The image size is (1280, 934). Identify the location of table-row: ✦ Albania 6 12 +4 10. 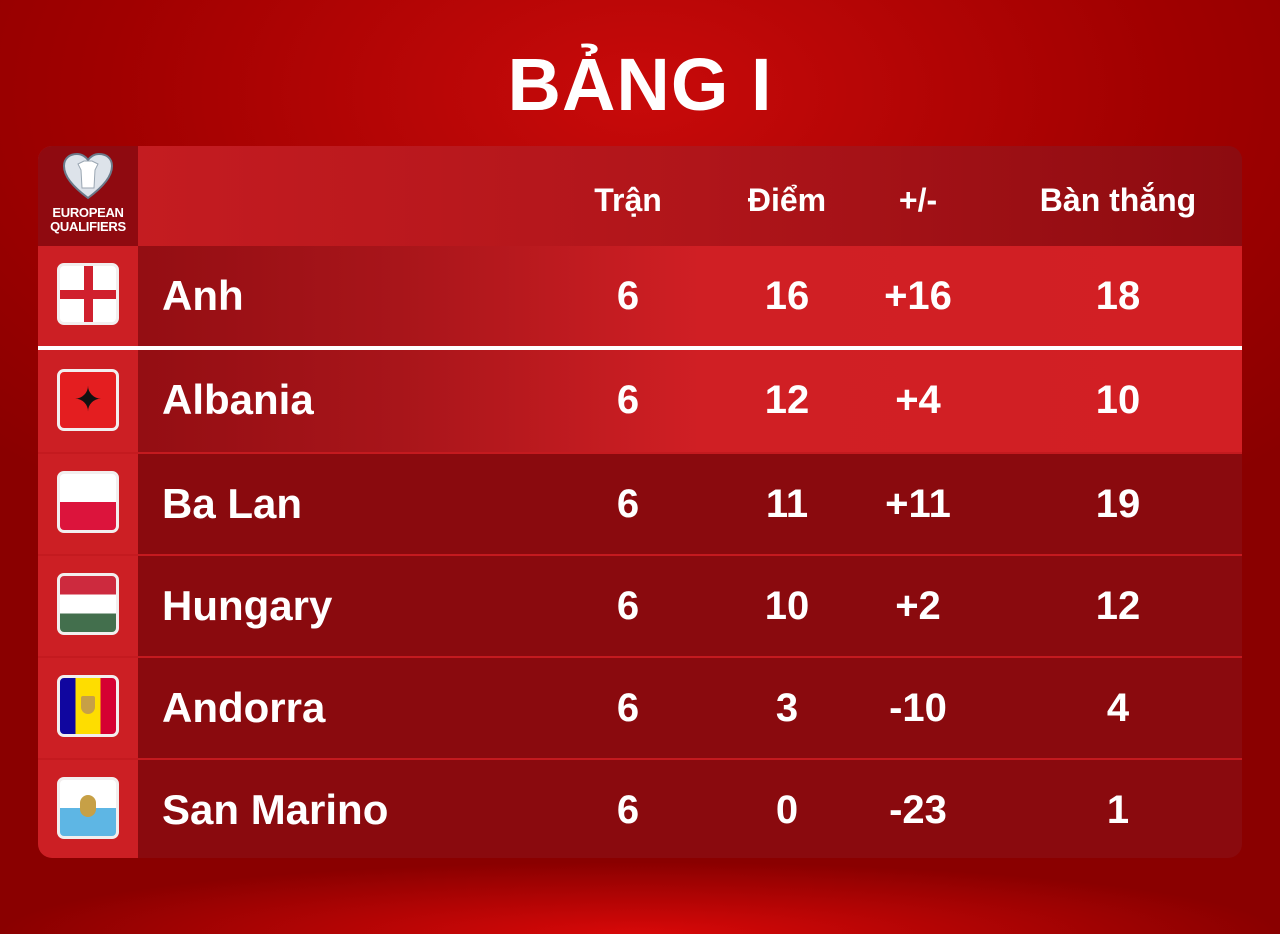
(640, 399).